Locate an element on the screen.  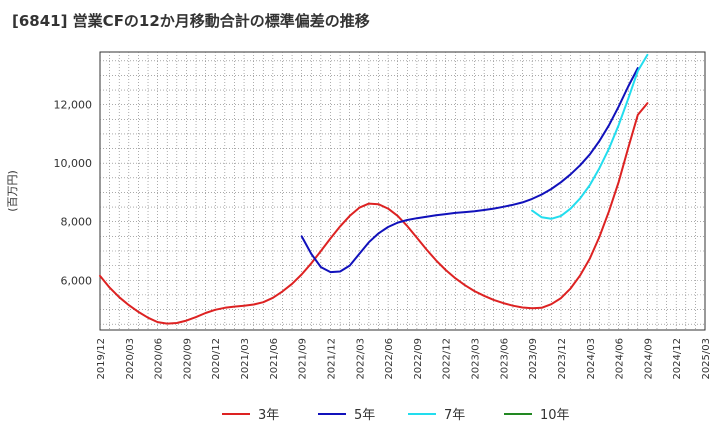
x-tick-label: 2022/06 is located at coordinates (389, 359).